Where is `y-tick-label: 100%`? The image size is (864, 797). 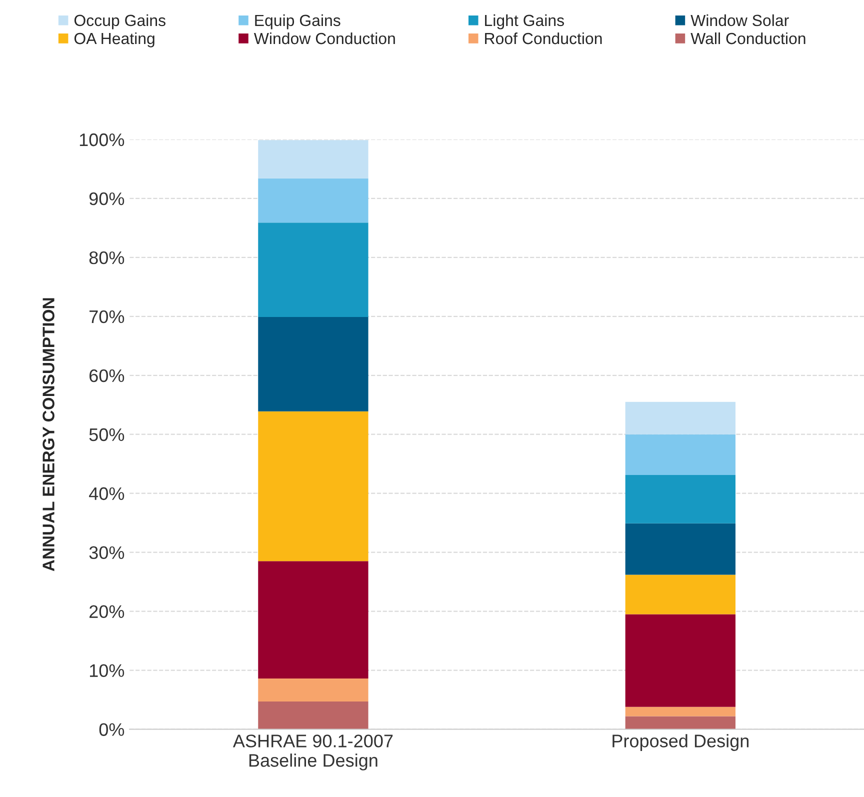 y-tick-label: 100% is located at coordinates (102, 139).